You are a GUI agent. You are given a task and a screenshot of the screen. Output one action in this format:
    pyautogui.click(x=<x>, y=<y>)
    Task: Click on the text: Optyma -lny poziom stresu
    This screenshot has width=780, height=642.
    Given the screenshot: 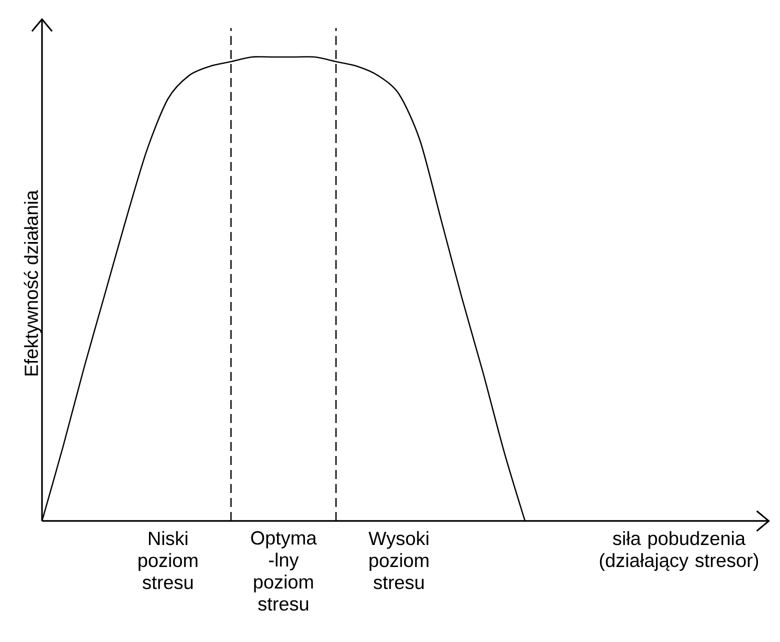 What is the action you would take?
    pyautogui.click(x=284, y=571)
    